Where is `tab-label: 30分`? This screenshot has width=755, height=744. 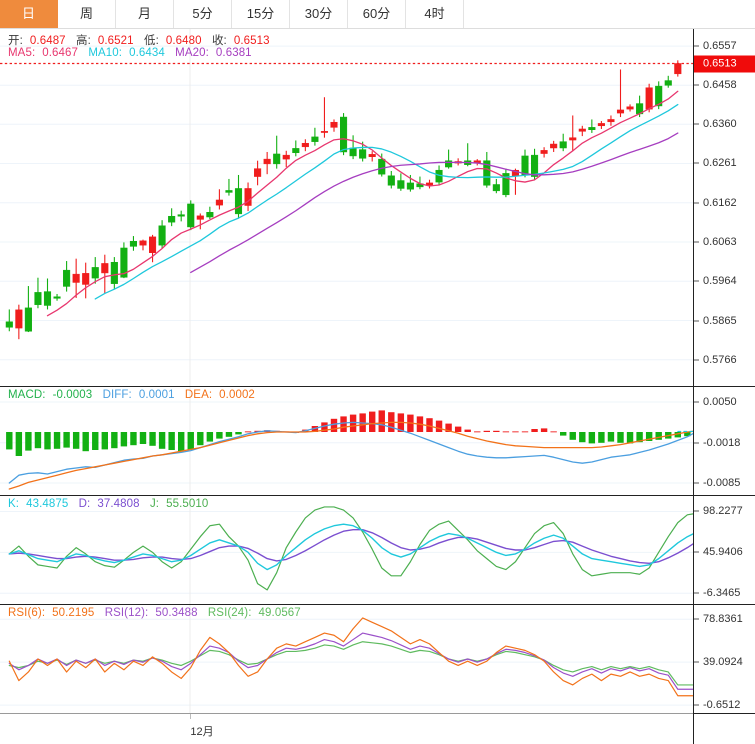 tab-label: 30分 is located at coordinates (318, 13).